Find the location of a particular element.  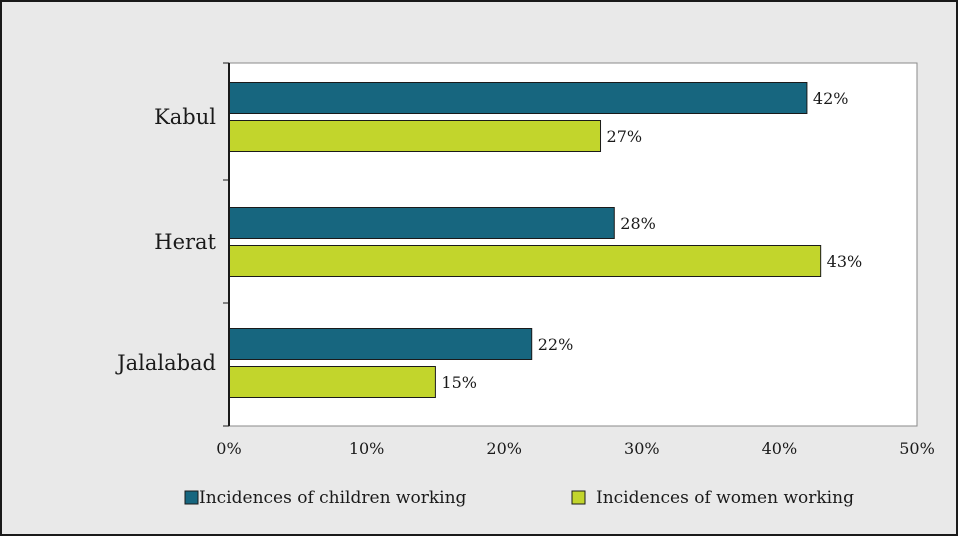

category-label-kabul: Kabul is located at coordinates (185, 117).